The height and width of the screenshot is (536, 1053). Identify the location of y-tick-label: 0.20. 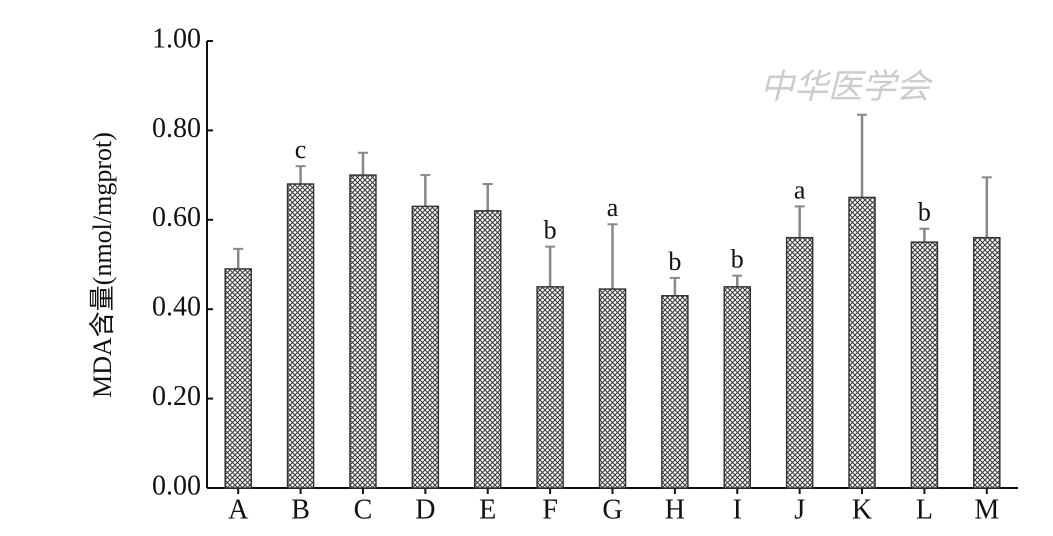
(176, 396).